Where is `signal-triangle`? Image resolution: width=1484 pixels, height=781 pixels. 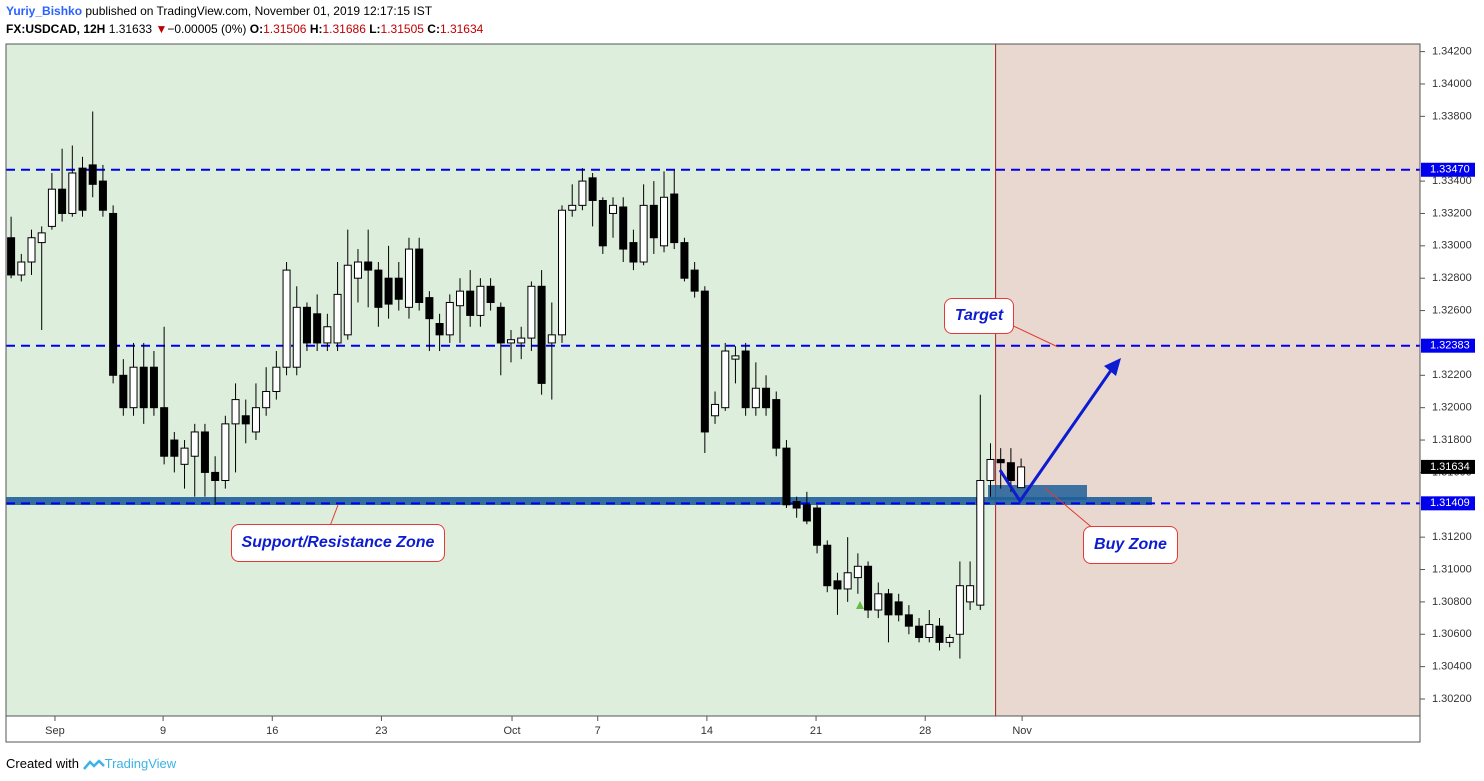
signal-triangle is located at coordinates (860, 605).